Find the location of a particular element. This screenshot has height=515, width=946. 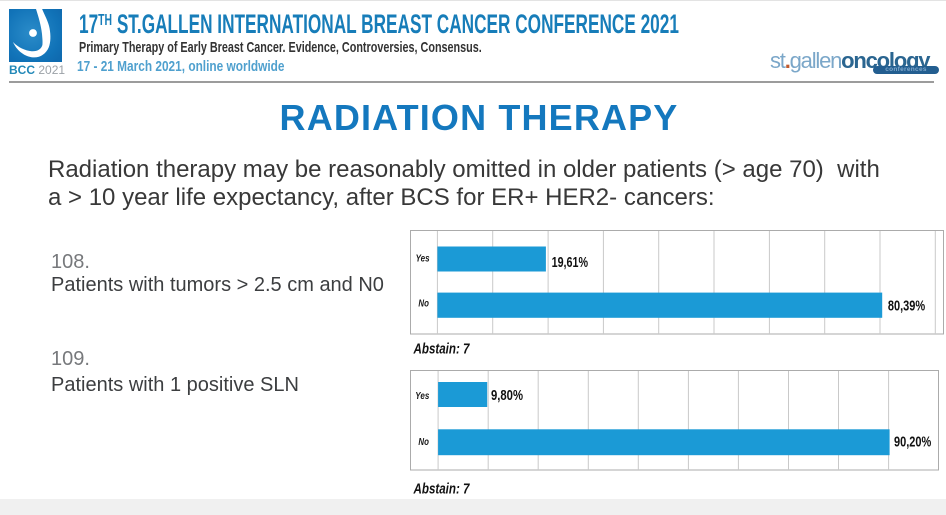

svg-text: 90,20% is located at coordinates (912, 443).